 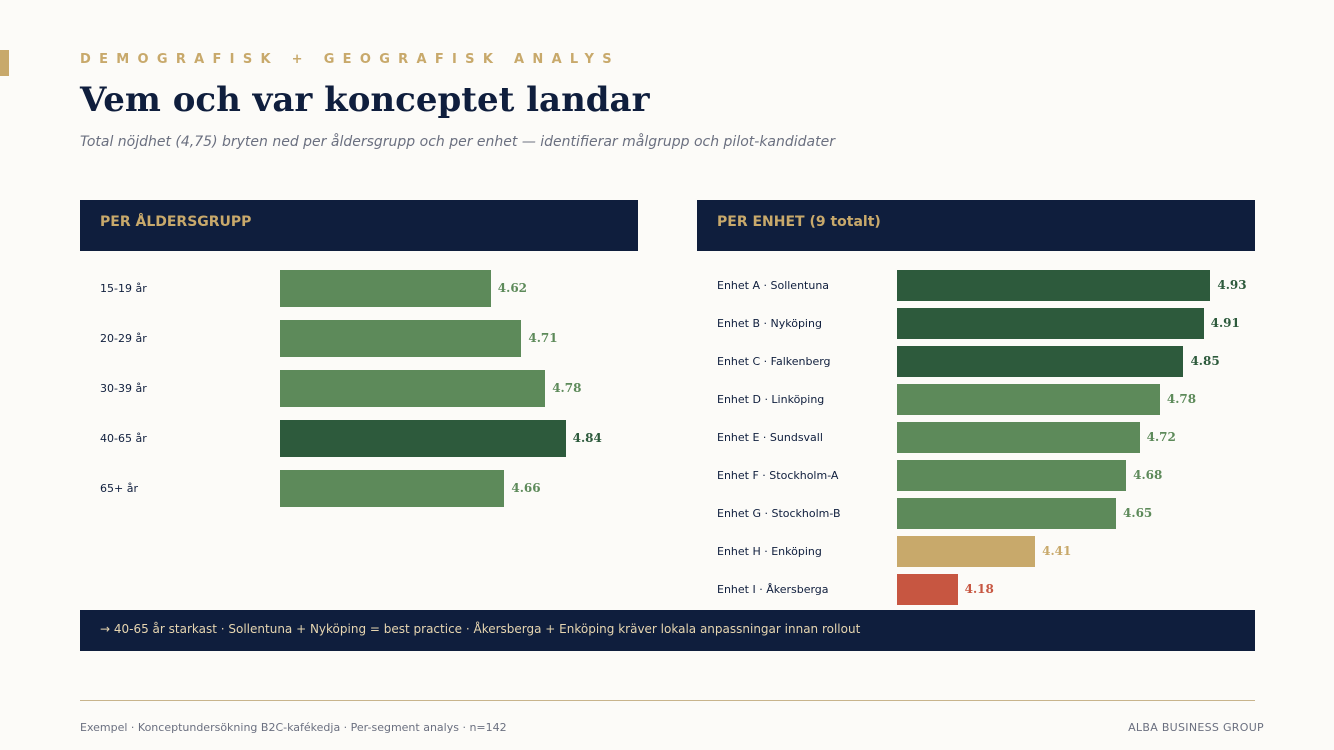 I want to click on accent-mark, so click(x=4, y=63).